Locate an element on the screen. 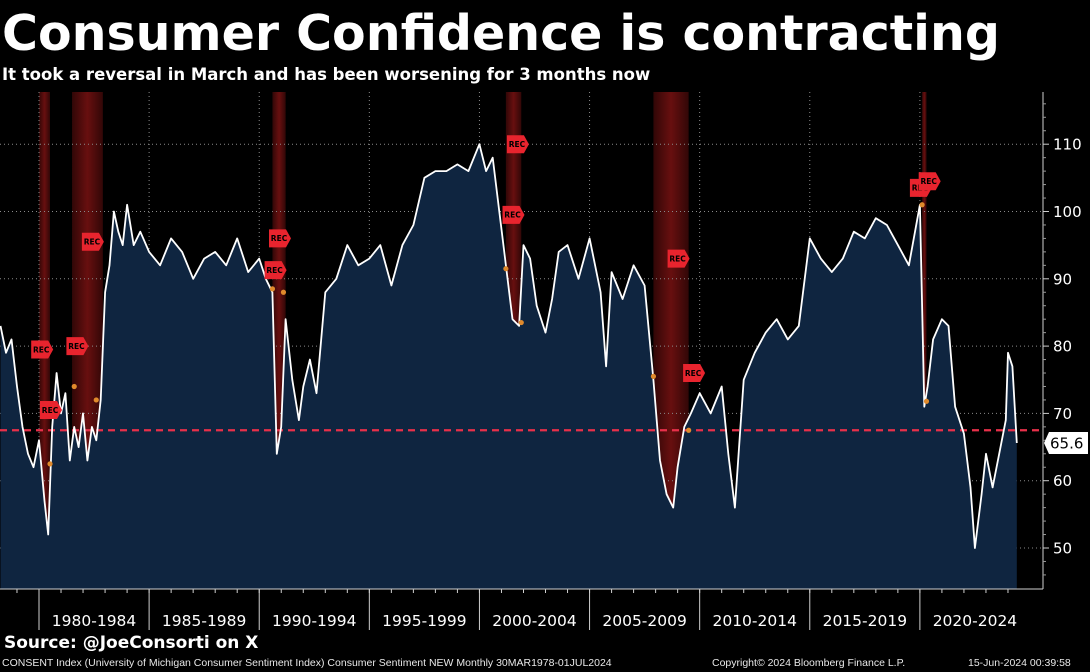 The width and height of the screenshot is (1090, 672). x-tick-label: 2000-2004 is located at coordinates (534, 621).